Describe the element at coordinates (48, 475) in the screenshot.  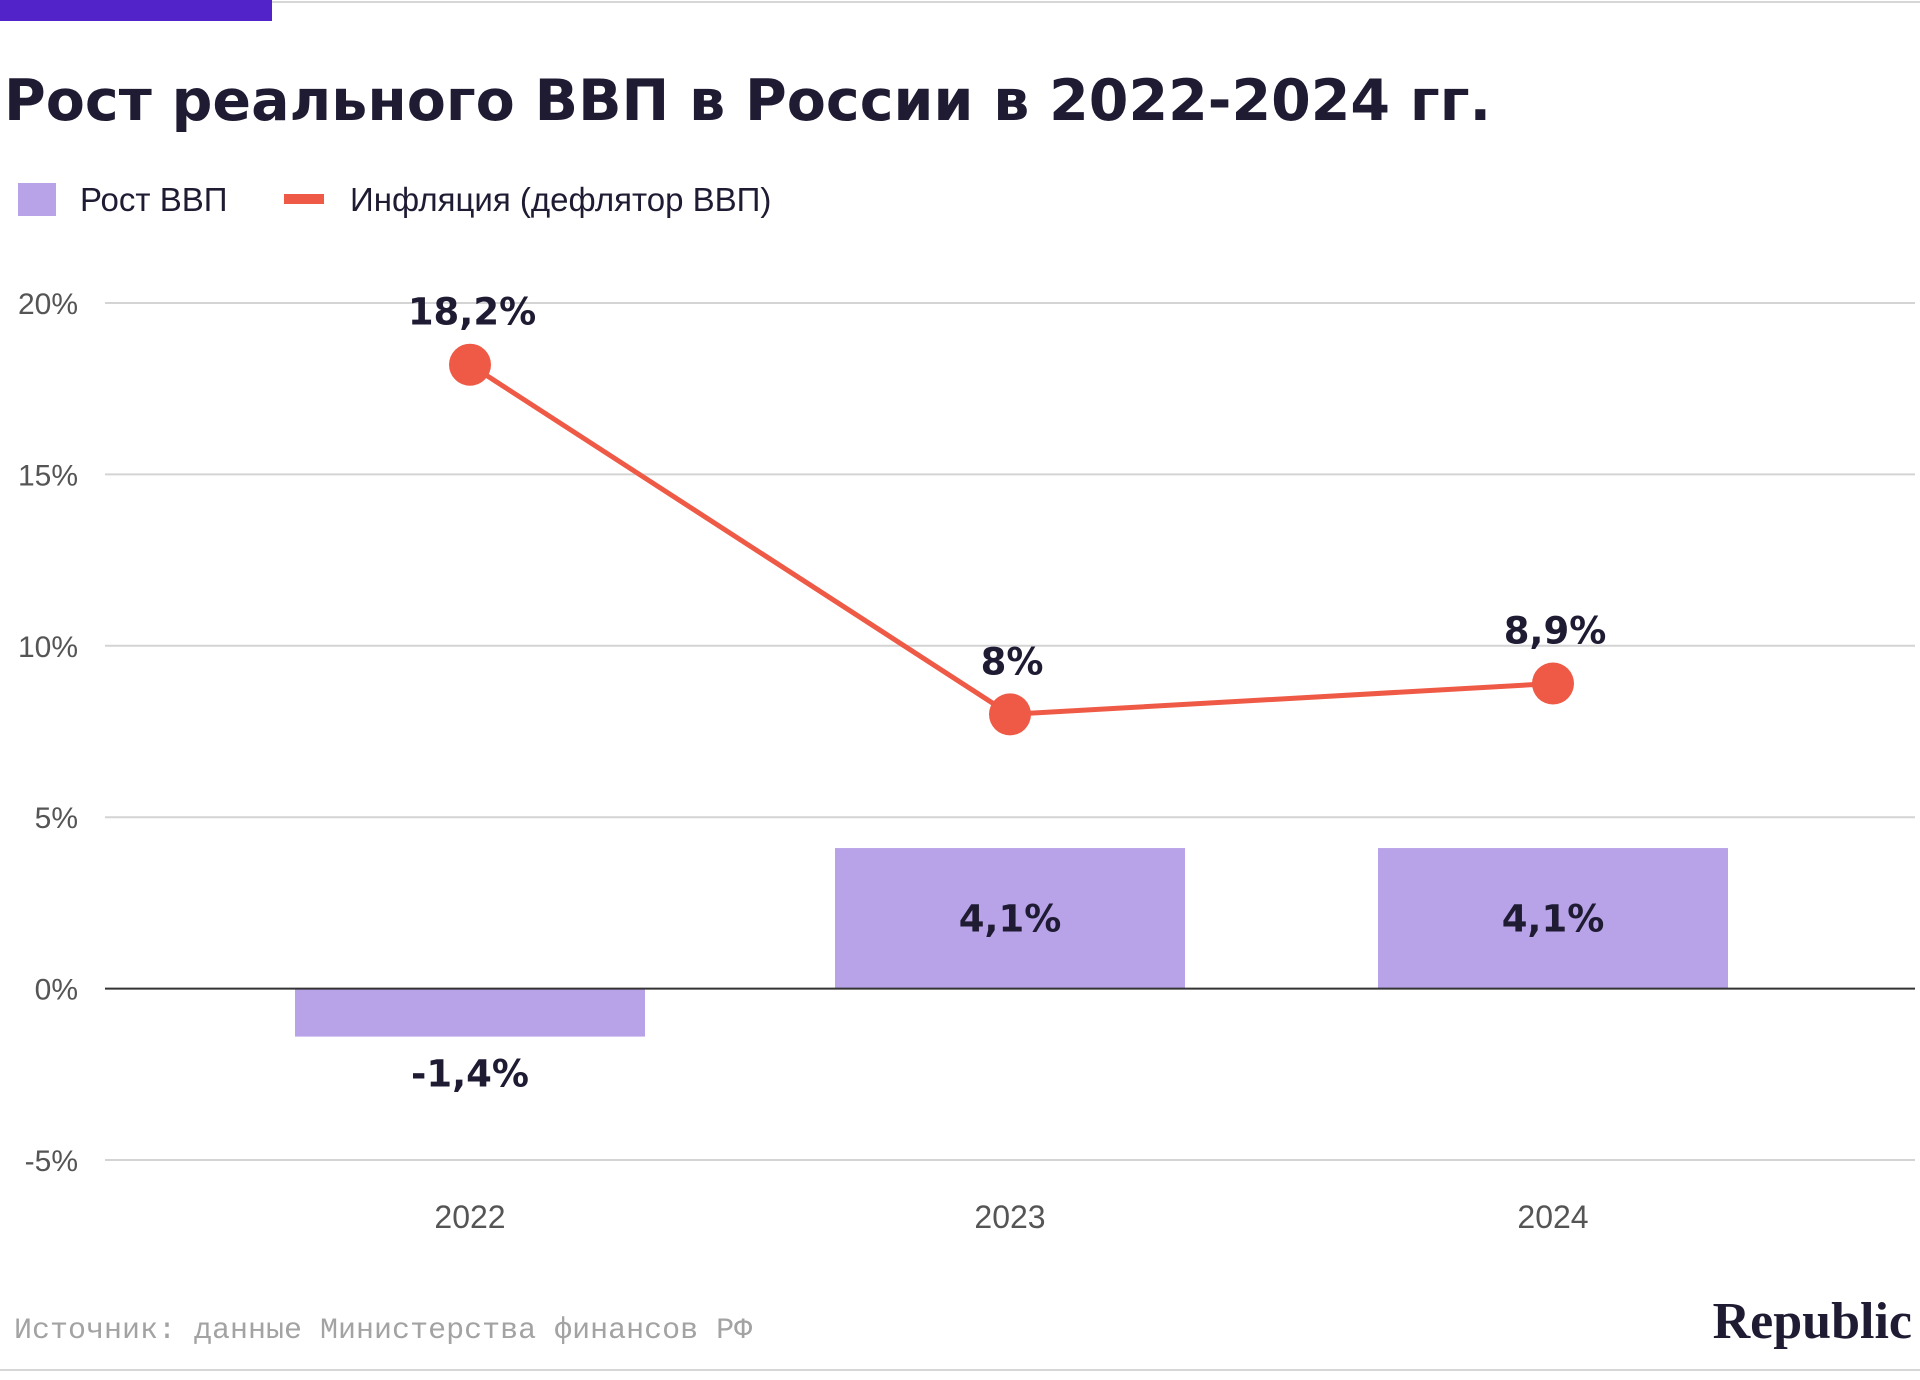
I see `y-tick-label: 15%` at that location.